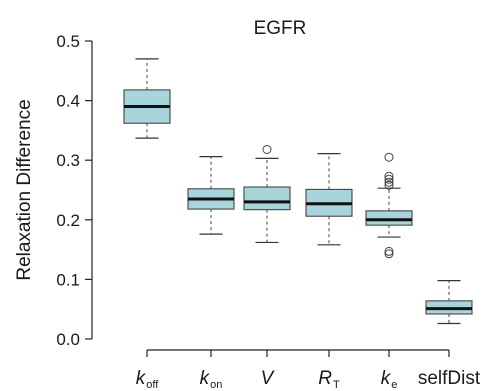 The width and height of the screenshot is (495, 391). What do you see at coordinates (68, 41) in the screenshot?
I see `y-tick-label: 0.5` at bounding box center [68, 41].